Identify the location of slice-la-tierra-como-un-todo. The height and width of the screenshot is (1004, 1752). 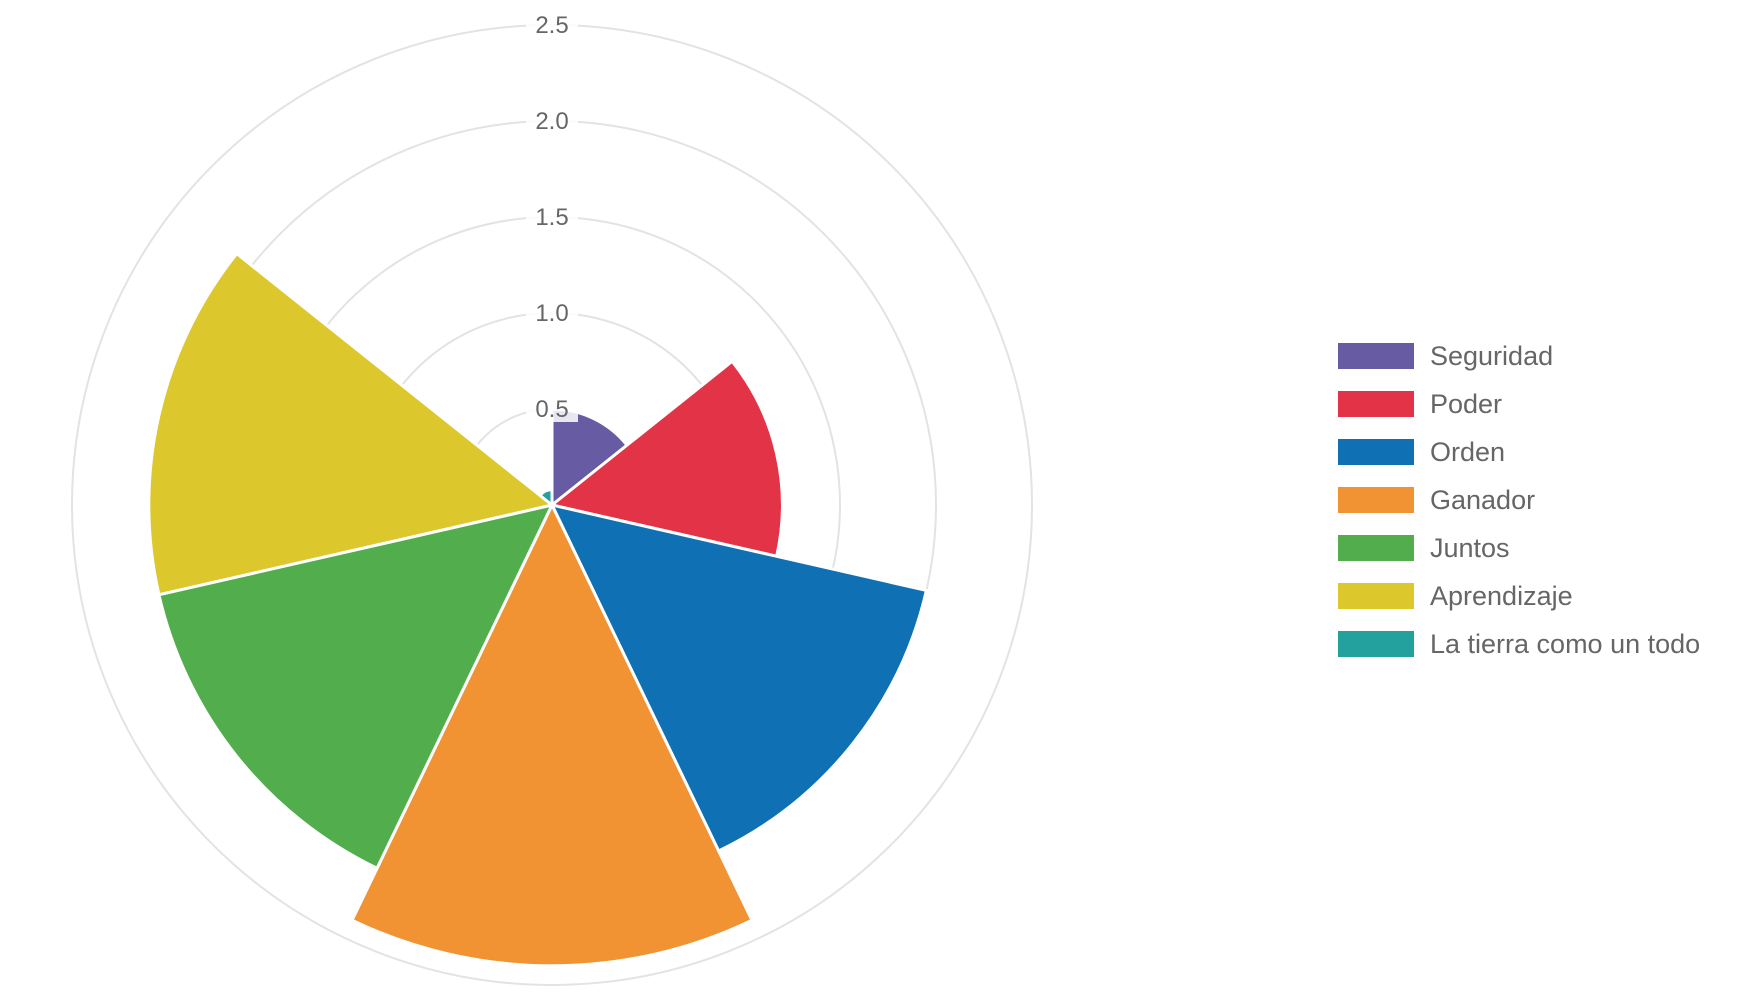
(545, 498).